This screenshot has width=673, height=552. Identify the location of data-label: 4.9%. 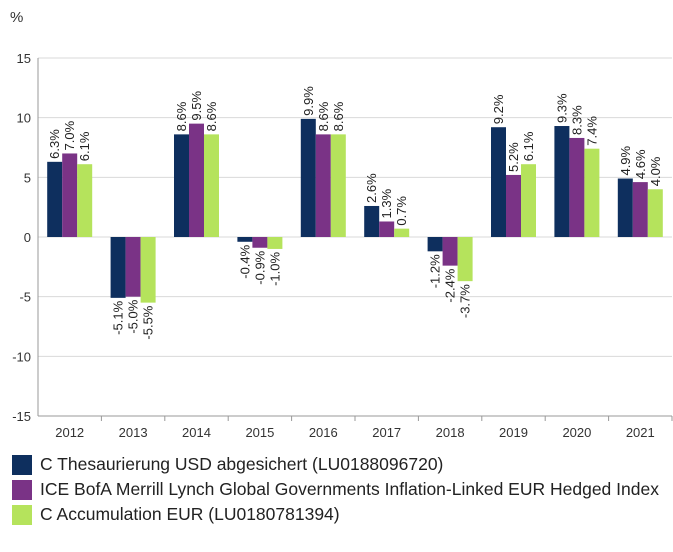
(625, 160).